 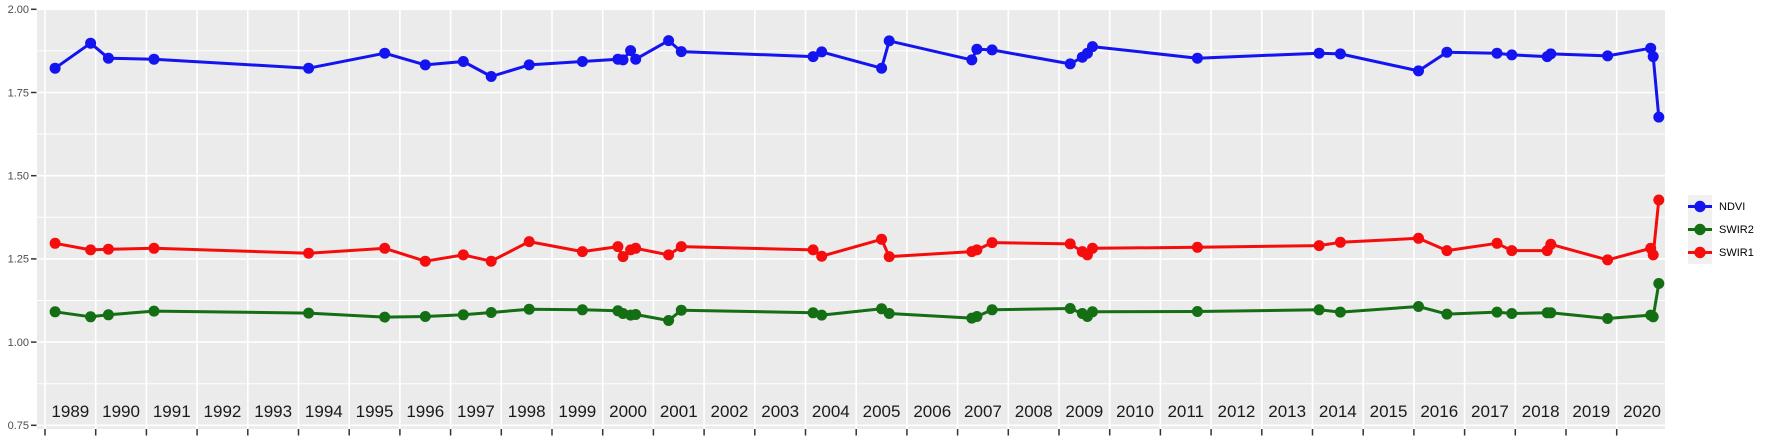 What do you see at coordinates (730, 411) in the screenshot?
I see `x-tick-label: 2002` at bounding box center [730, 411].